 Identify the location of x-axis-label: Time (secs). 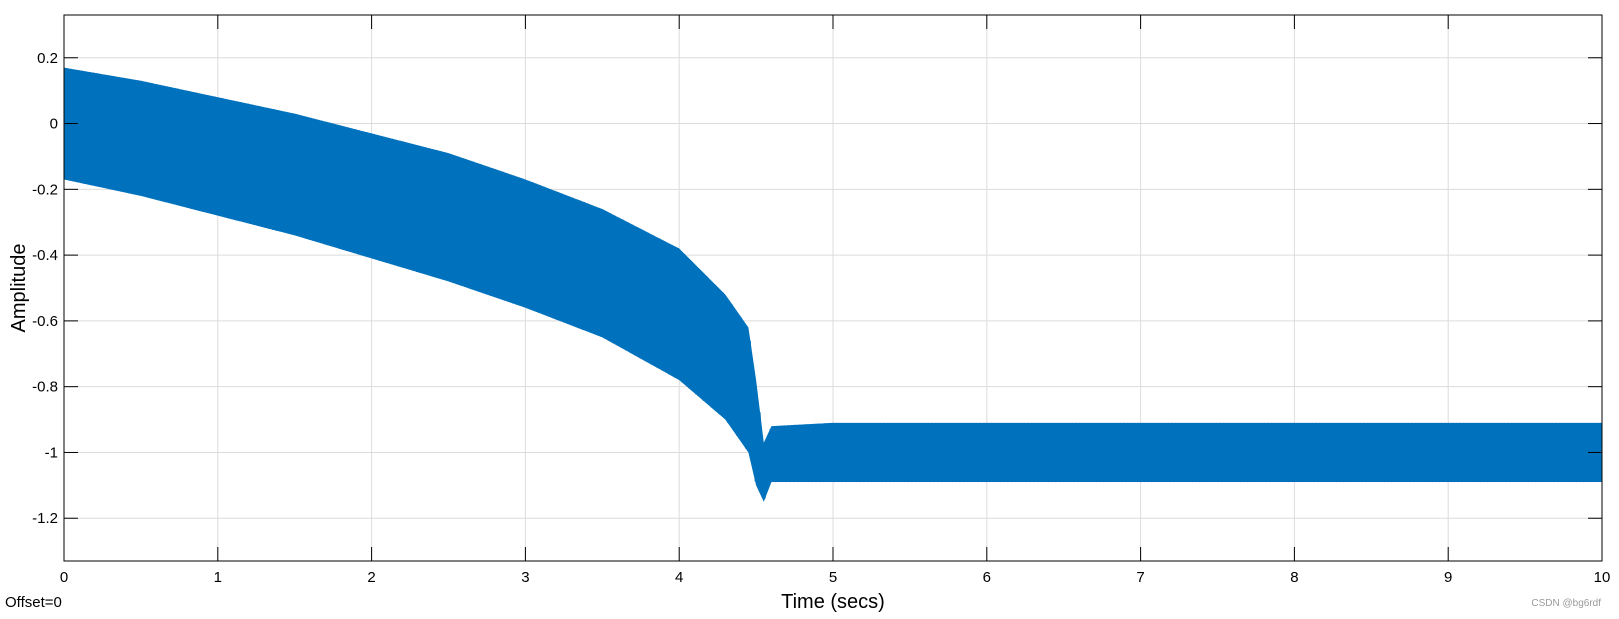
(833, 602).